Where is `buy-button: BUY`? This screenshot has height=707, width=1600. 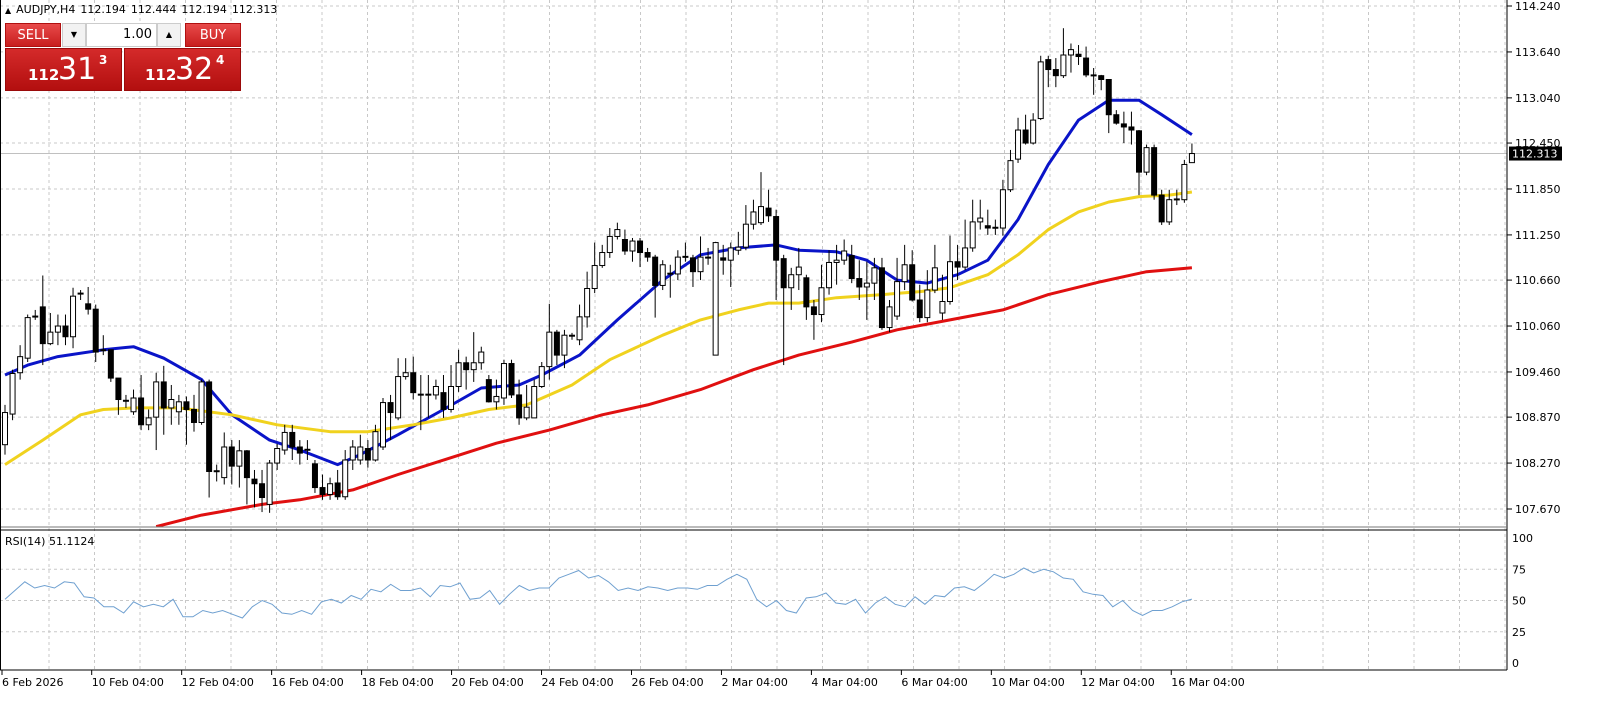
buy-button: BUY is located at coordinates (213, 35).